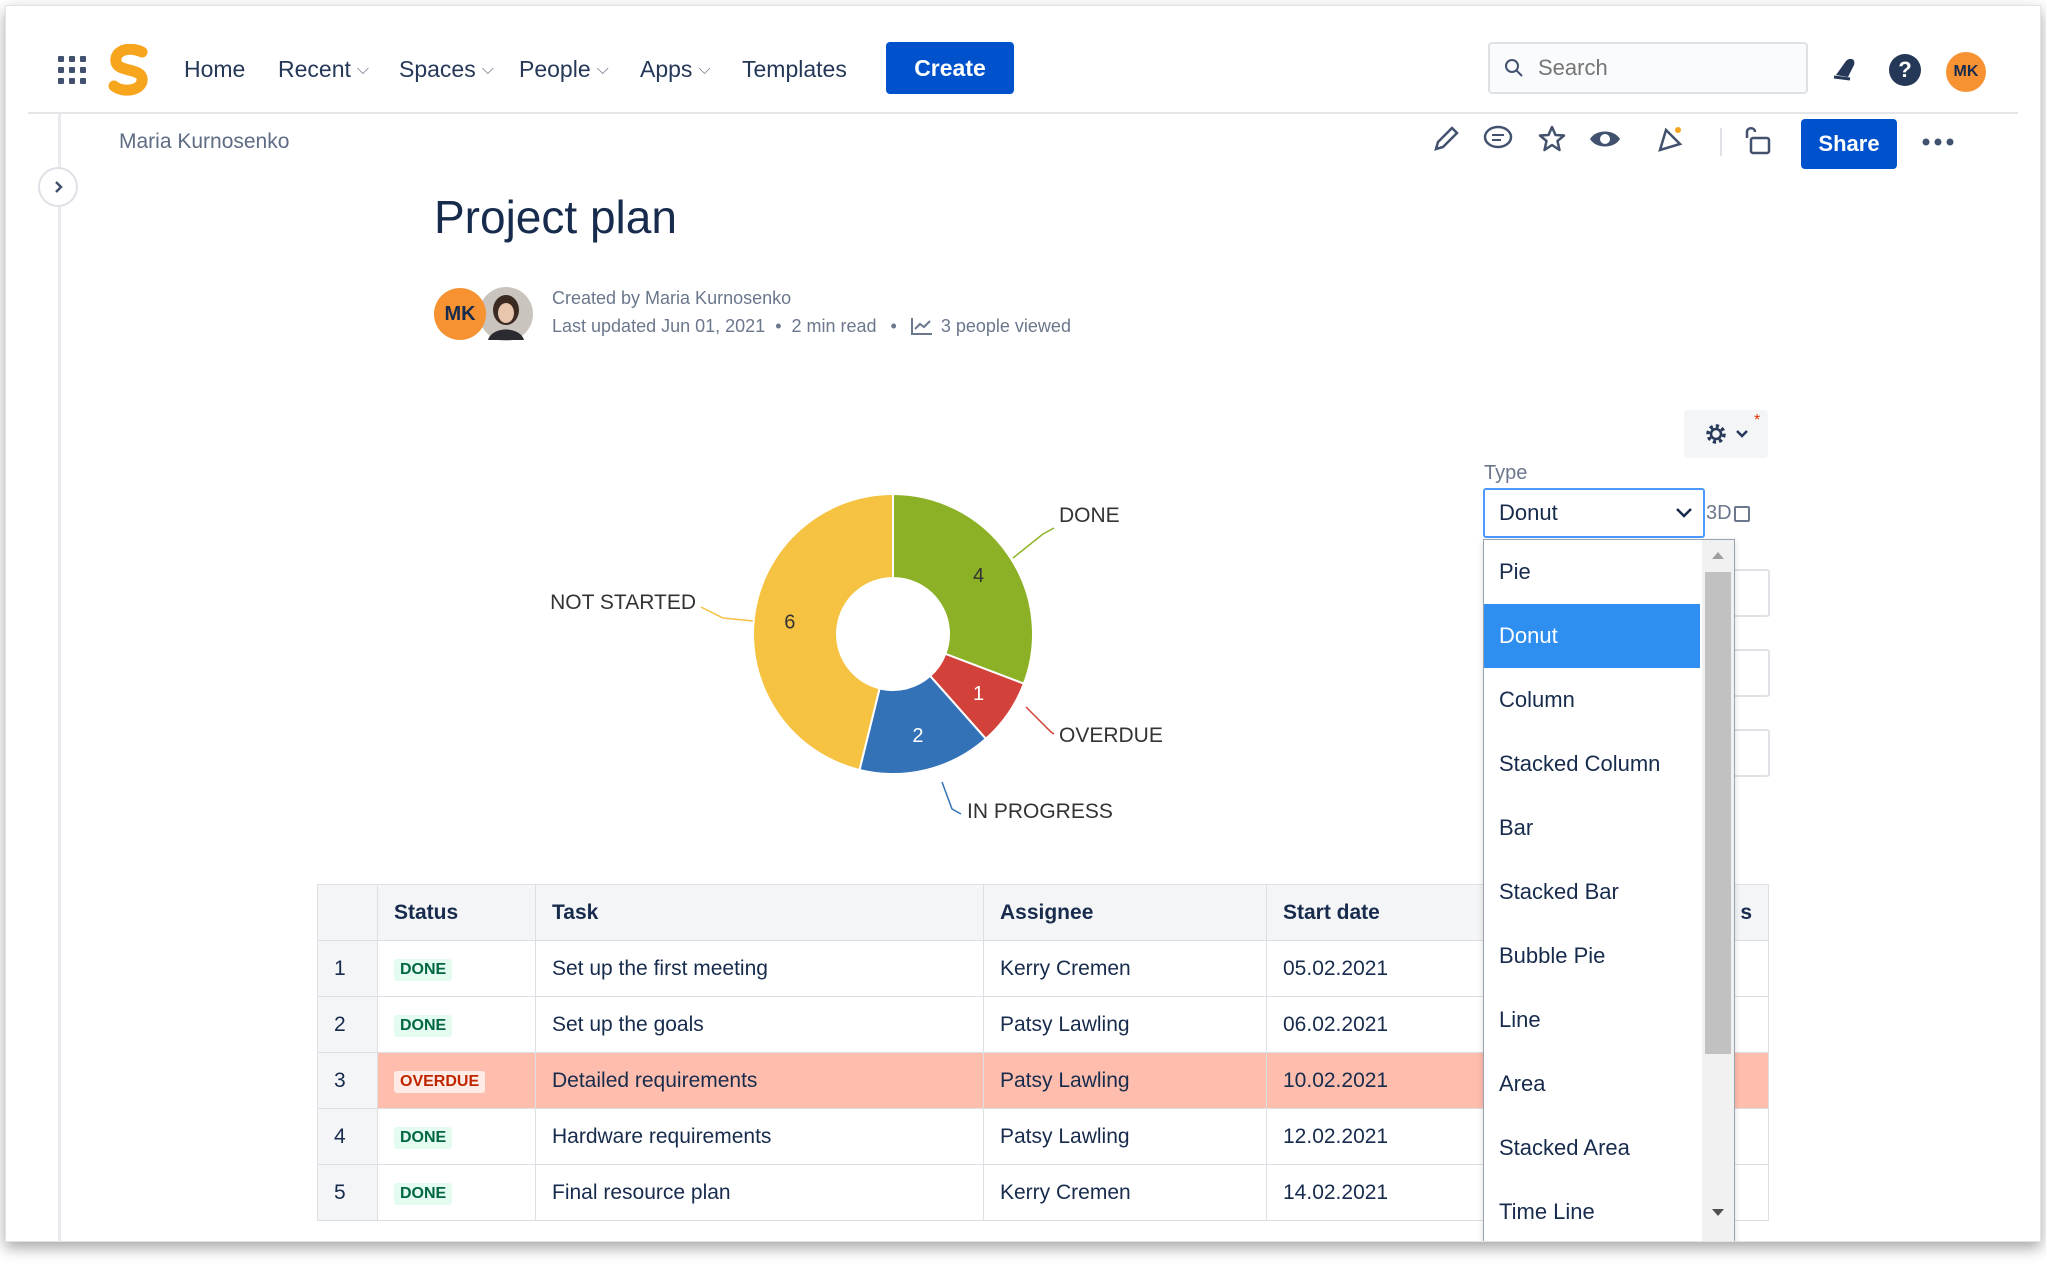 This screenshot has height=1268, width=2046. What do you see at coordinates (759, 1192) in the screenshot?
I see `task-cell: Final resource plan` at bounding box center [759, 1192].